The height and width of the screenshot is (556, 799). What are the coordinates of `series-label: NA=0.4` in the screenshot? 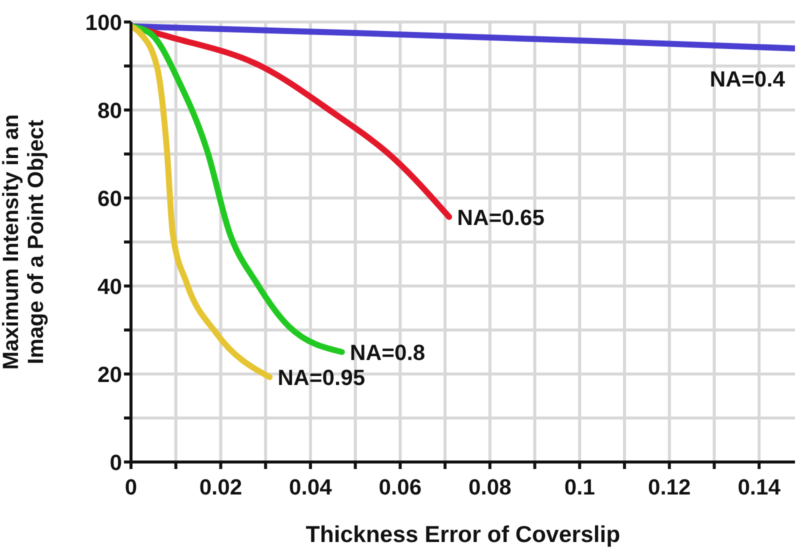 It's located at (748, 79).